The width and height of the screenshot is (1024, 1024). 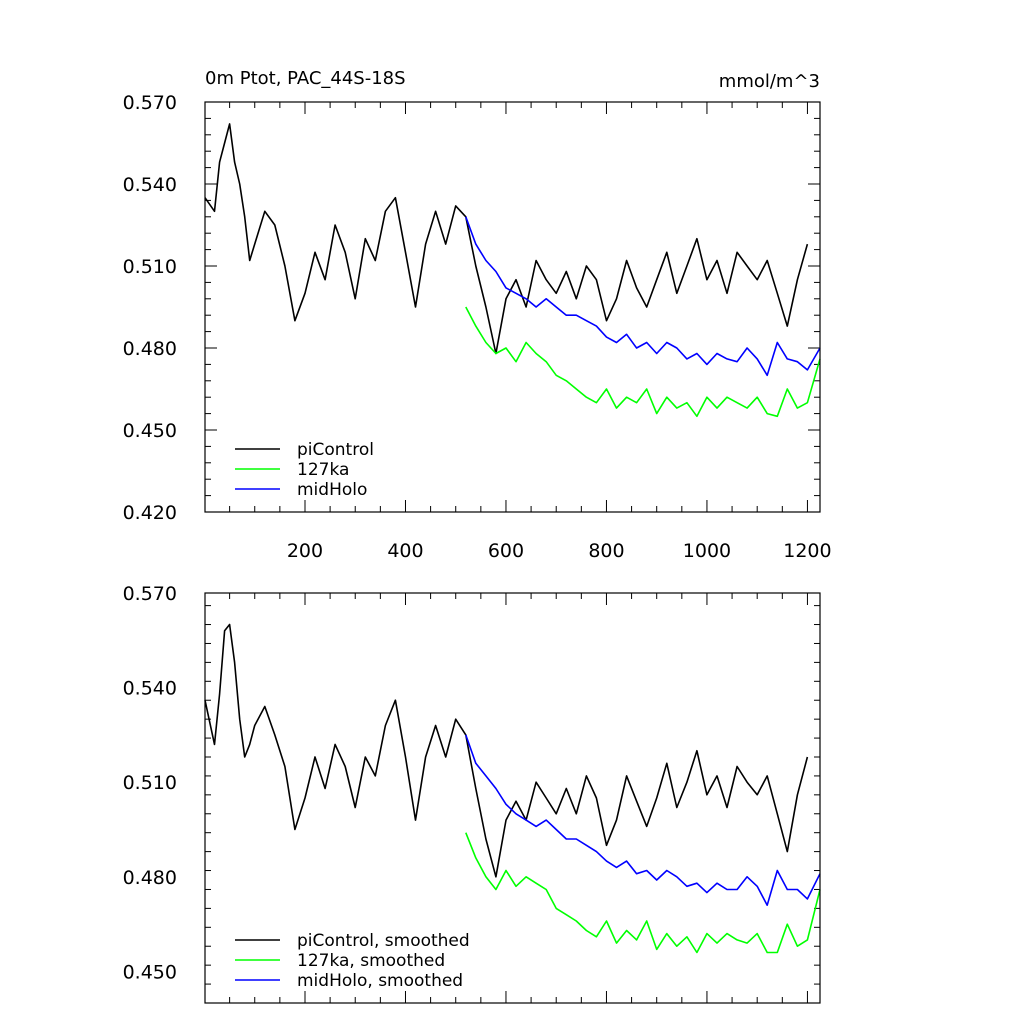 I want to click on top-ytick-label: 0.570, so click(x=150, y=103).